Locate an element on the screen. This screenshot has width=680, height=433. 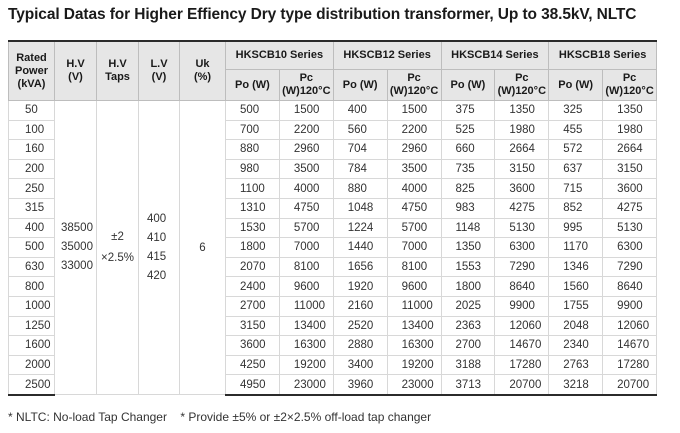
cell-pc: 7290 is located at coordinates (522, 267).